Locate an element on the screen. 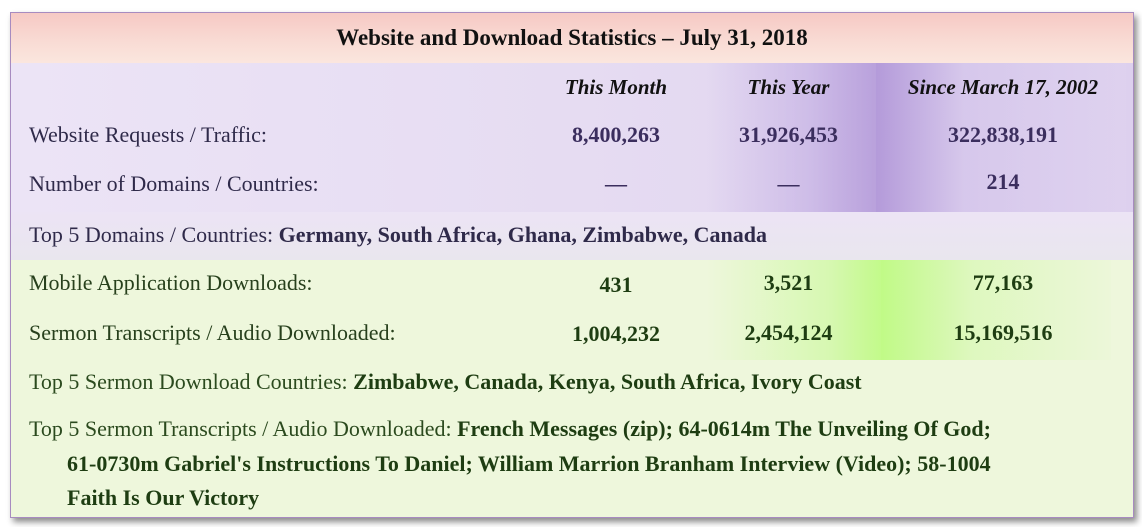  value-domains-year: — is located at coordinates (788, 183).